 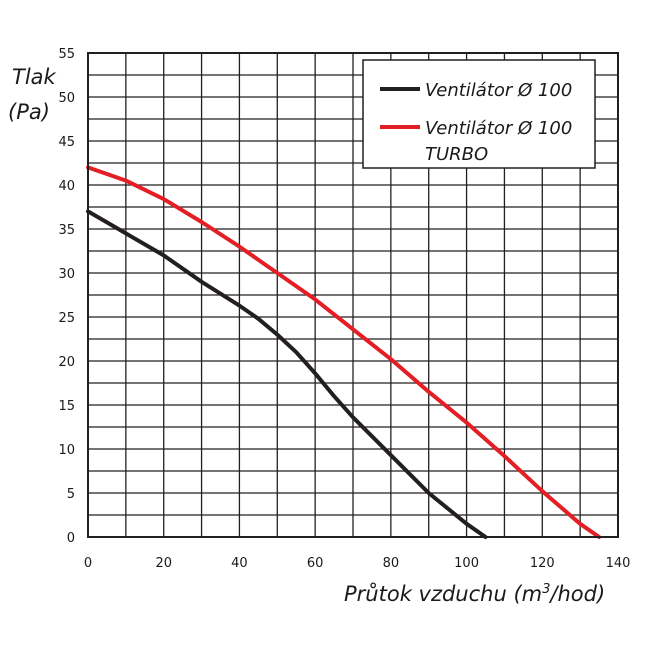 What do you see at coordinates (66, 450) in the screenshot?
I see `y-tick-label: 10` at bounding box center [66, 450].